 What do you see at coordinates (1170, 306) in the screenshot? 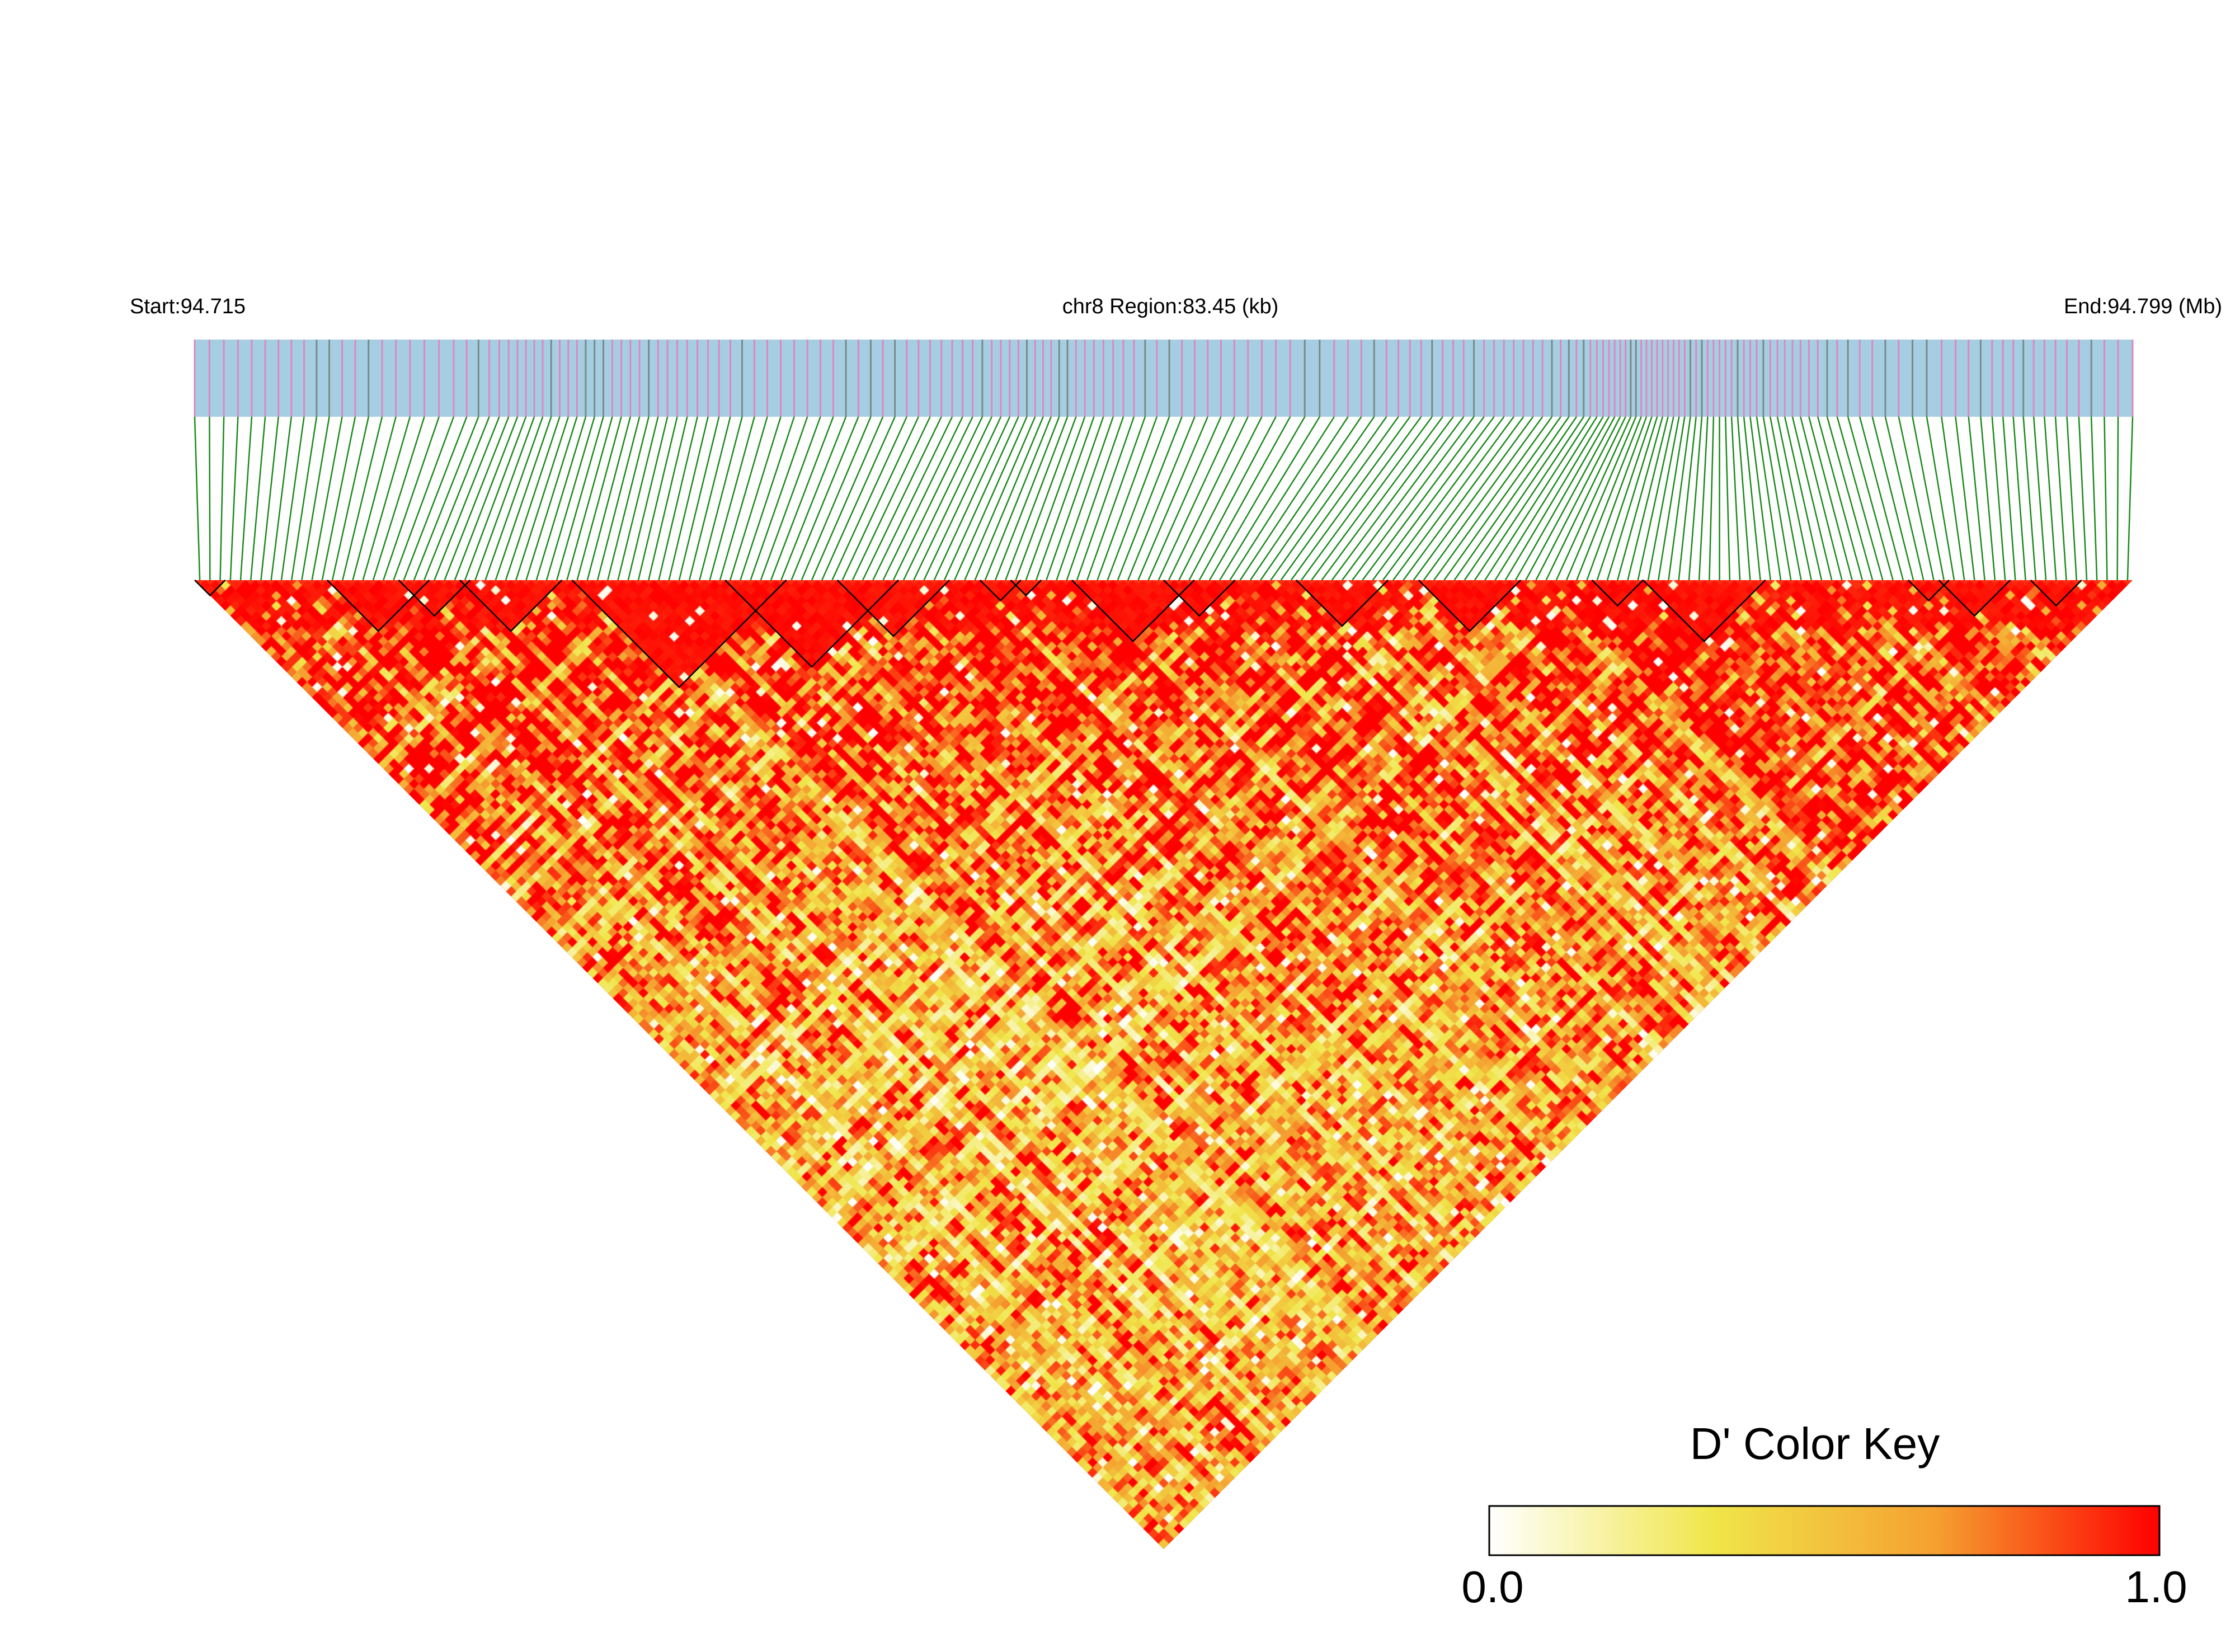
I see `region-size-label: chr8 Region:83.45 (kb)` at bounding box center [1170, 306].